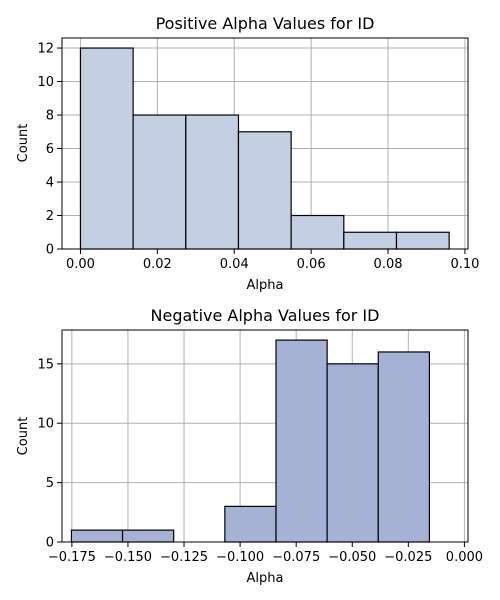 The width and height of the screenshot is (500, 600). I want to click on positive-y-tick-label: 8, so click(50, 116).